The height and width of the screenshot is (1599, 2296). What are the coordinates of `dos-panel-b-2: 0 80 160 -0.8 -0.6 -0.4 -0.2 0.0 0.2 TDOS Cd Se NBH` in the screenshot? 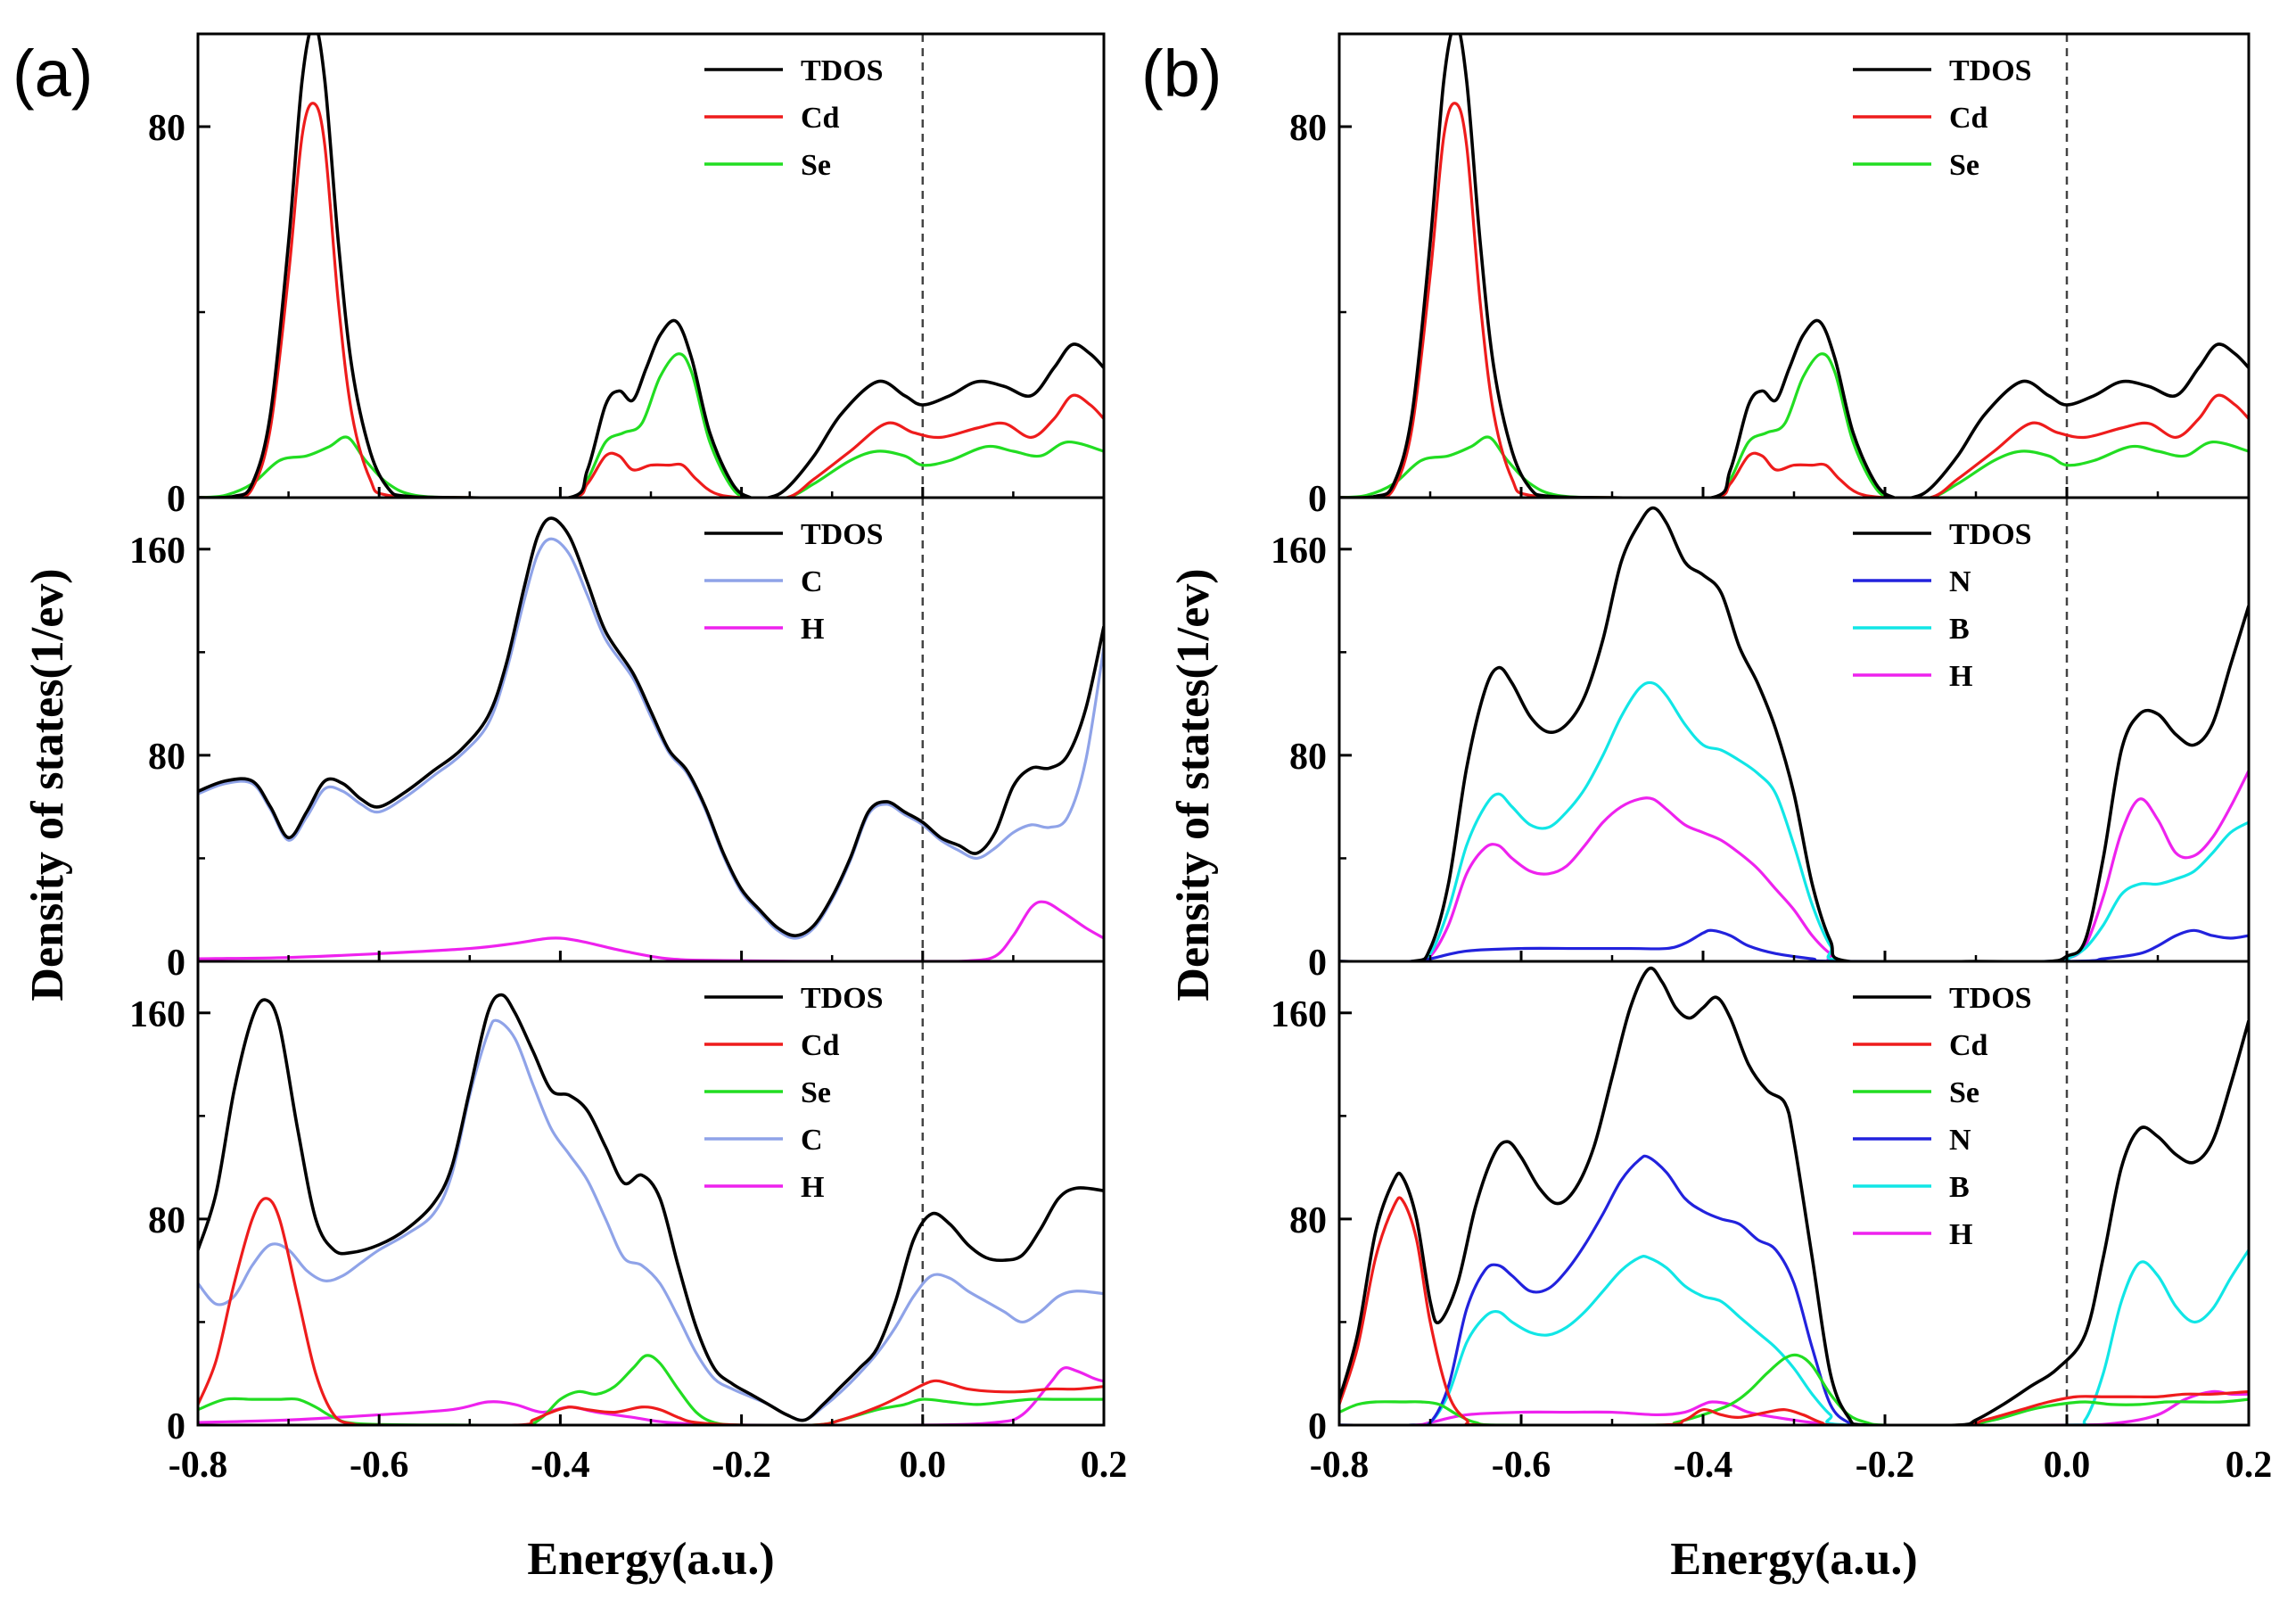 It's located at (1772, 1223).